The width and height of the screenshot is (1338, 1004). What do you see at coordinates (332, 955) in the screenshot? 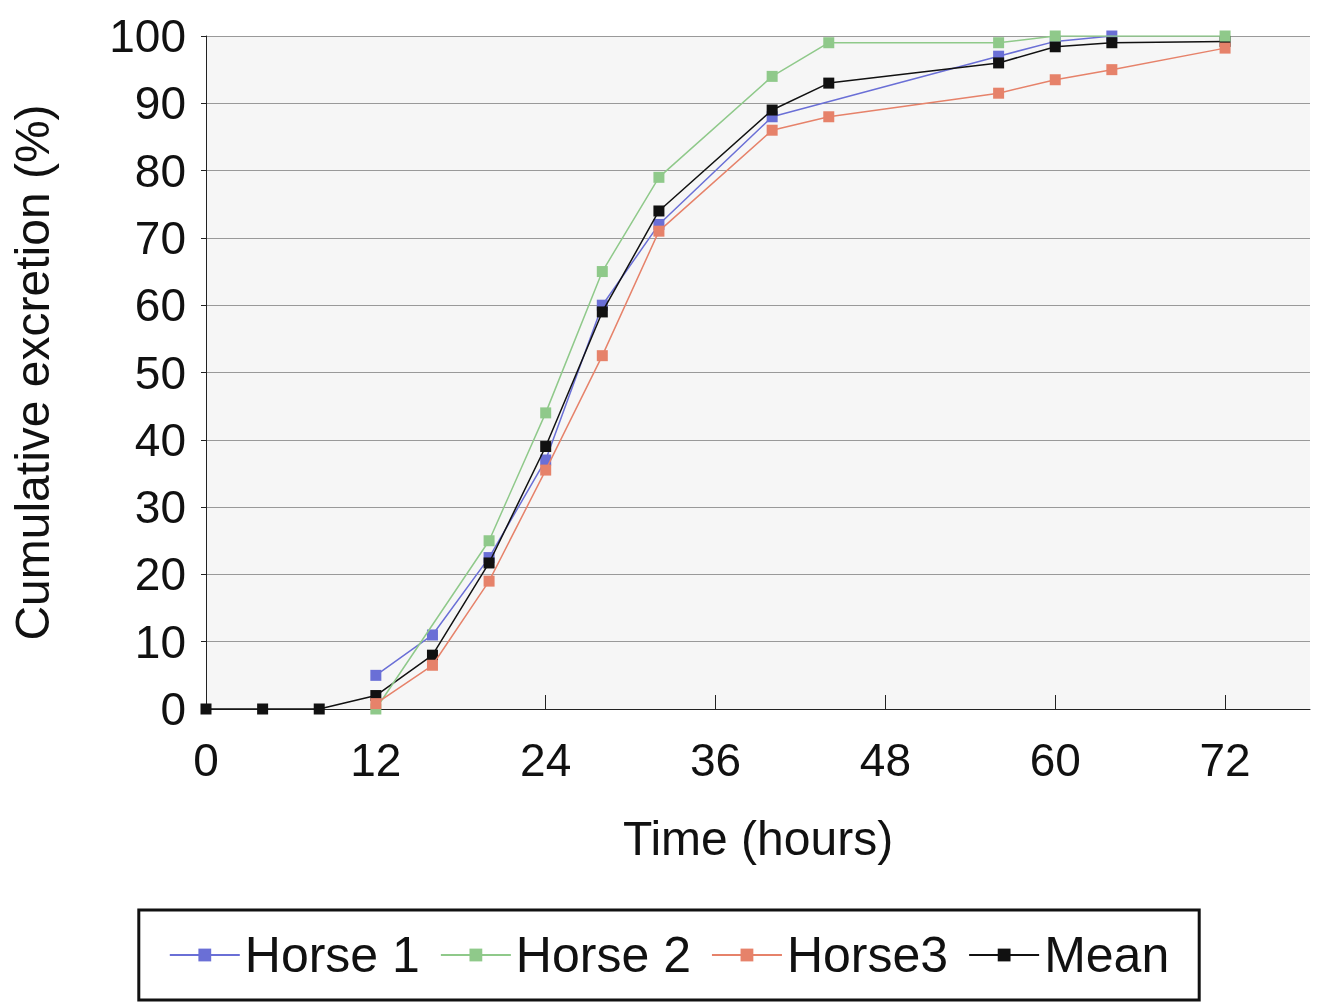
I see `legend-label: Horse 1` at bounding box center [332, 955].